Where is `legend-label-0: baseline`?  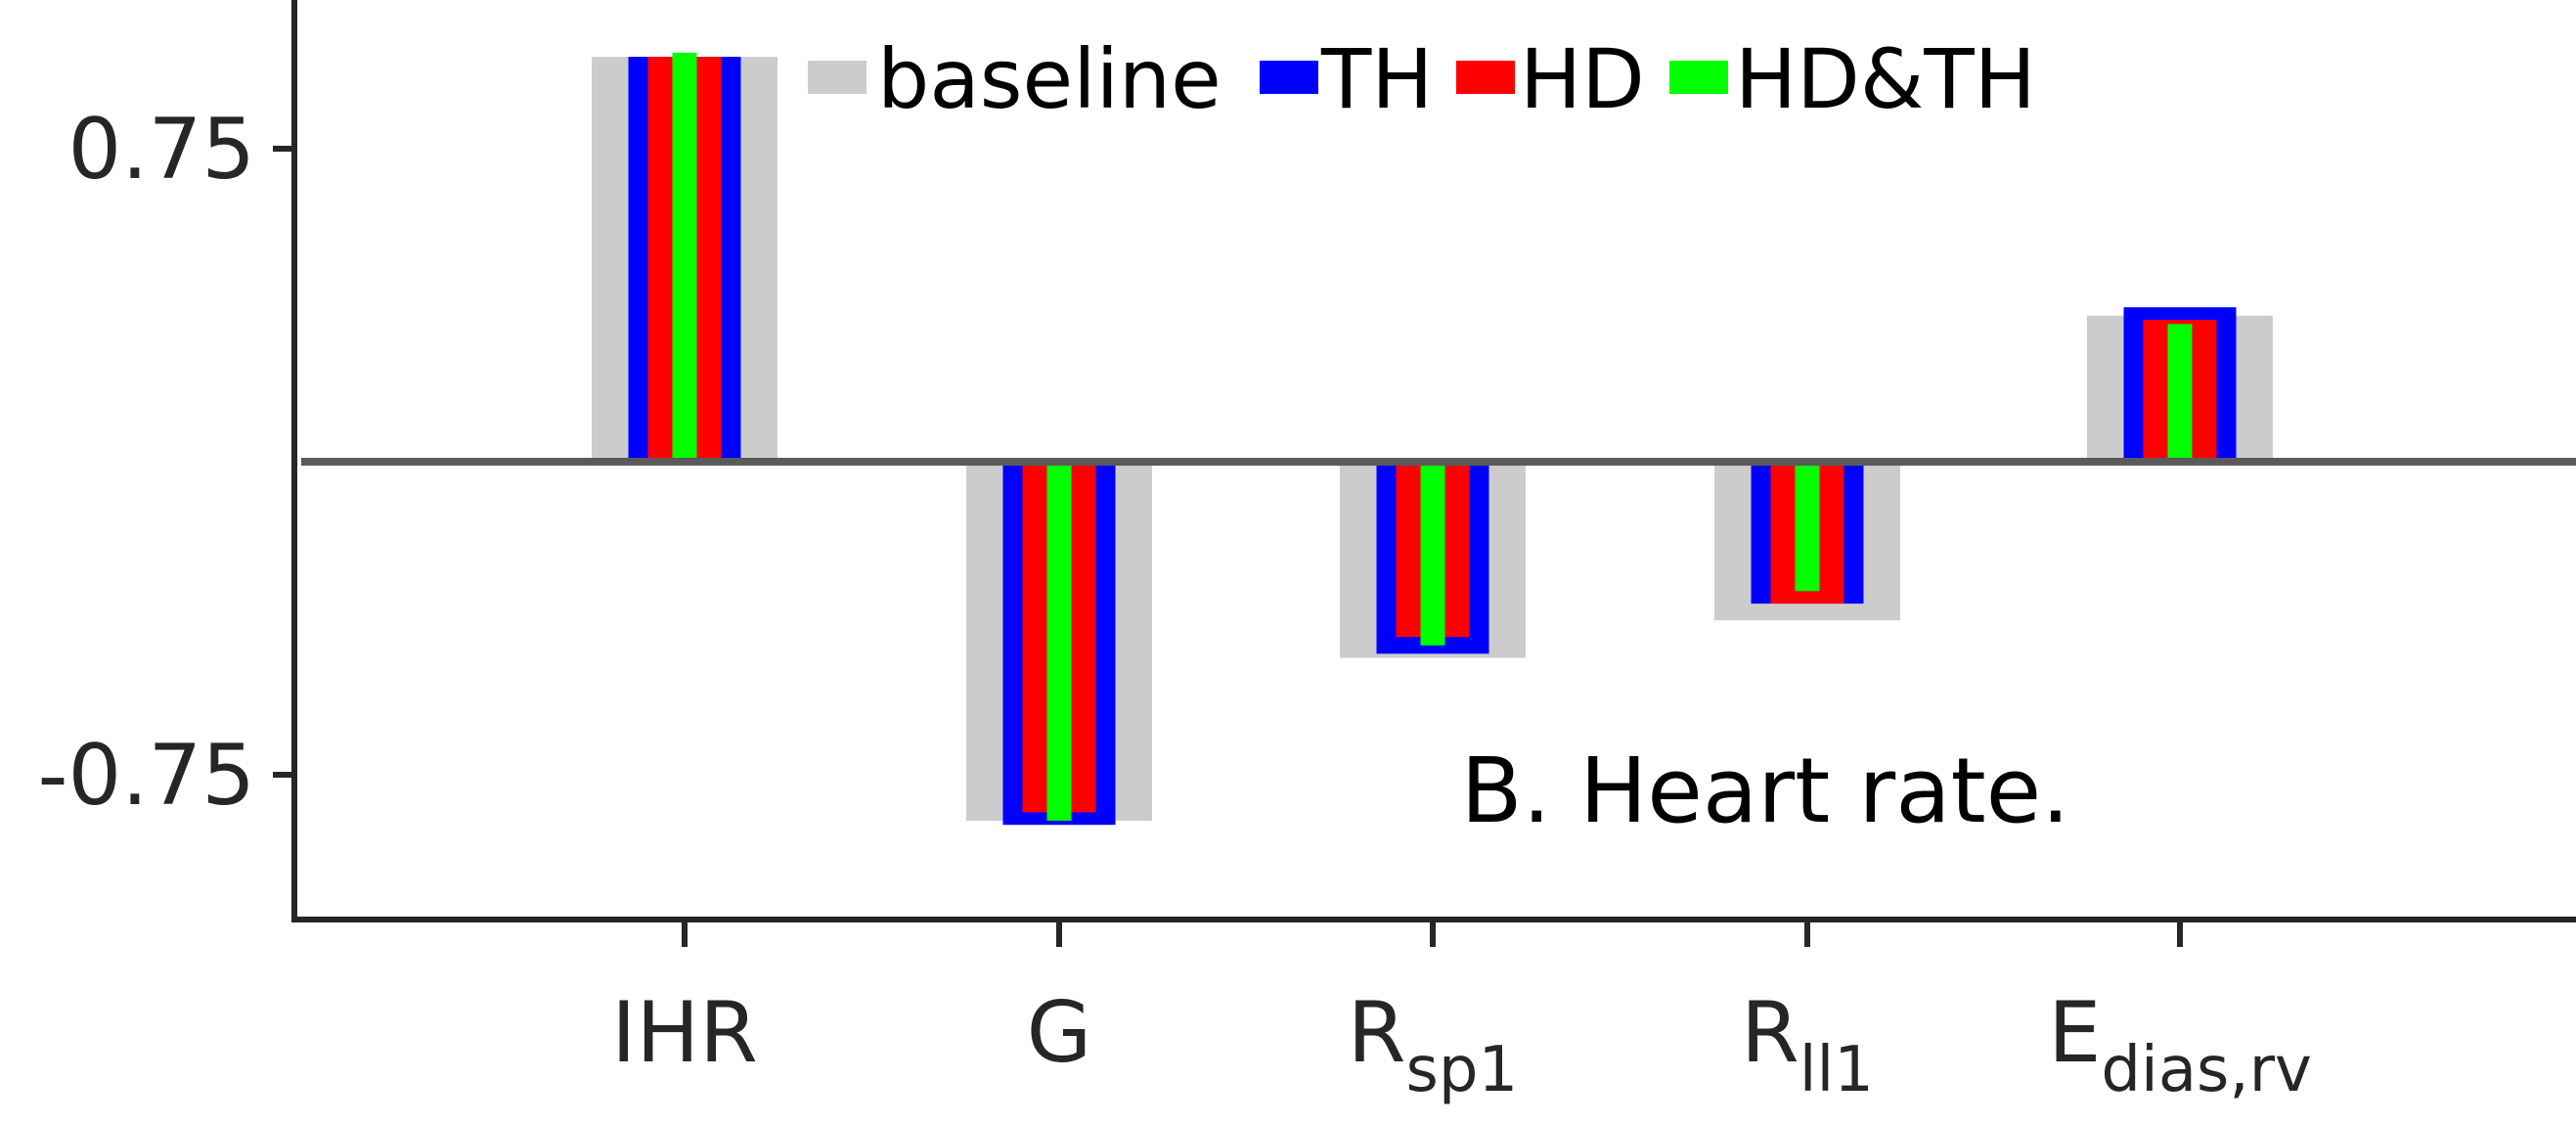
legend-label-0: baseline is located at coordinates (1049, 79).